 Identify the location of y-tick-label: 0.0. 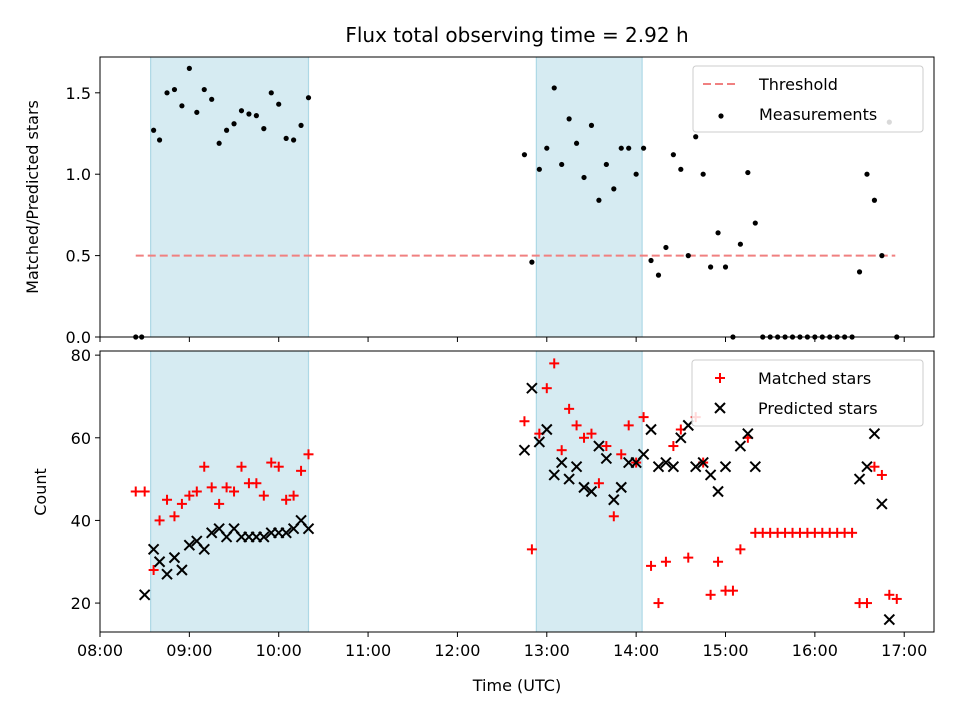
(78, 337).